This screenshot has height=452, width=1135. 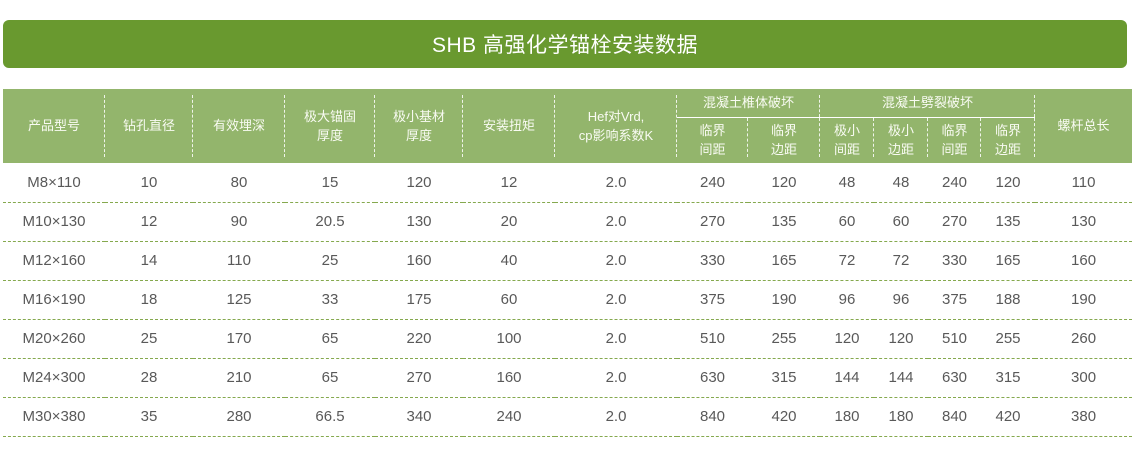 I want to click on col-header-total-rod-length: 螺杆总长, so click(x=1084, y=126).